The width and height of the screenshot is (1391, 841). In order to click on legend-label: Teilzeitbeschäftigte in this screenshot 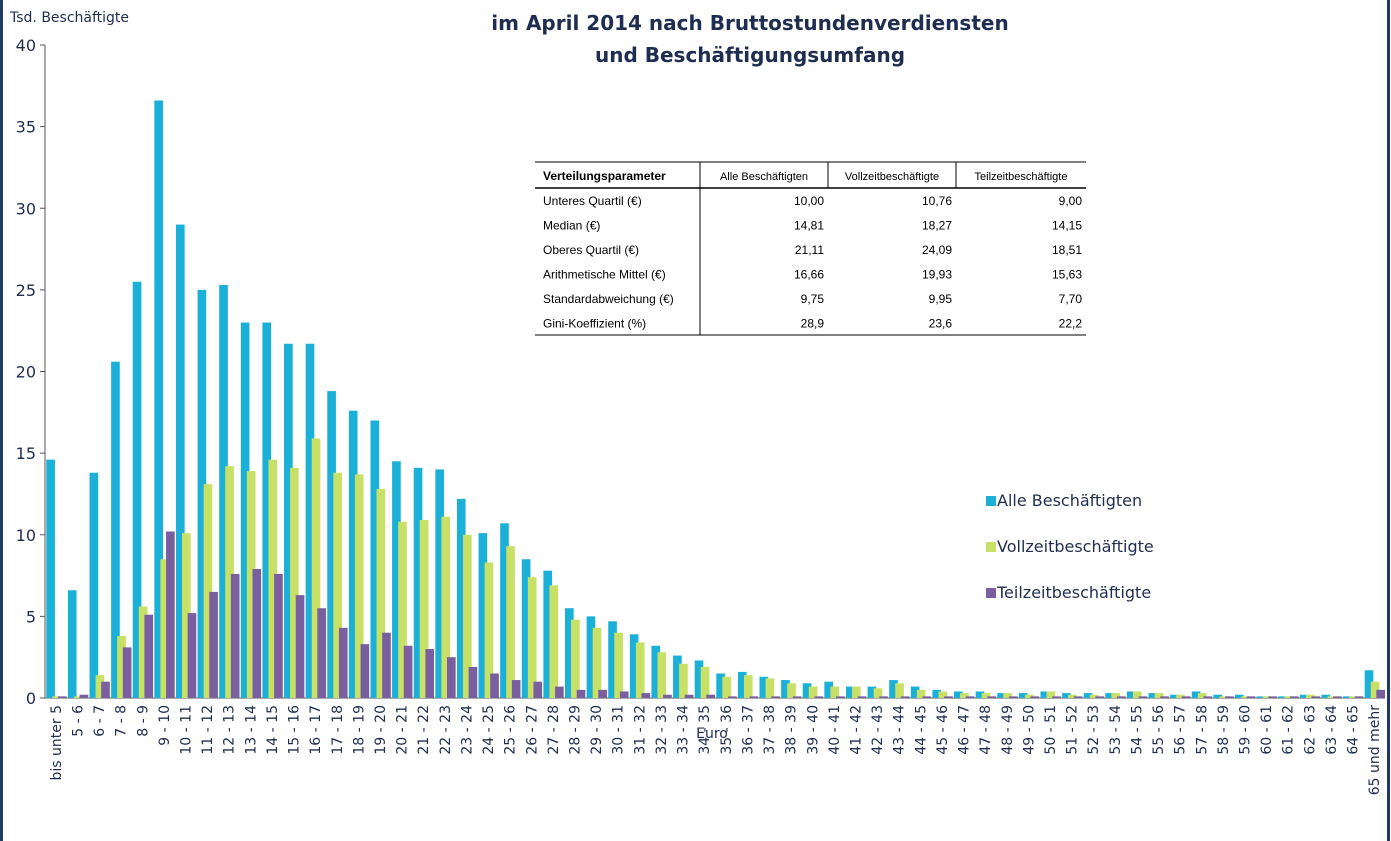, I will do `click(1073, 592)`.